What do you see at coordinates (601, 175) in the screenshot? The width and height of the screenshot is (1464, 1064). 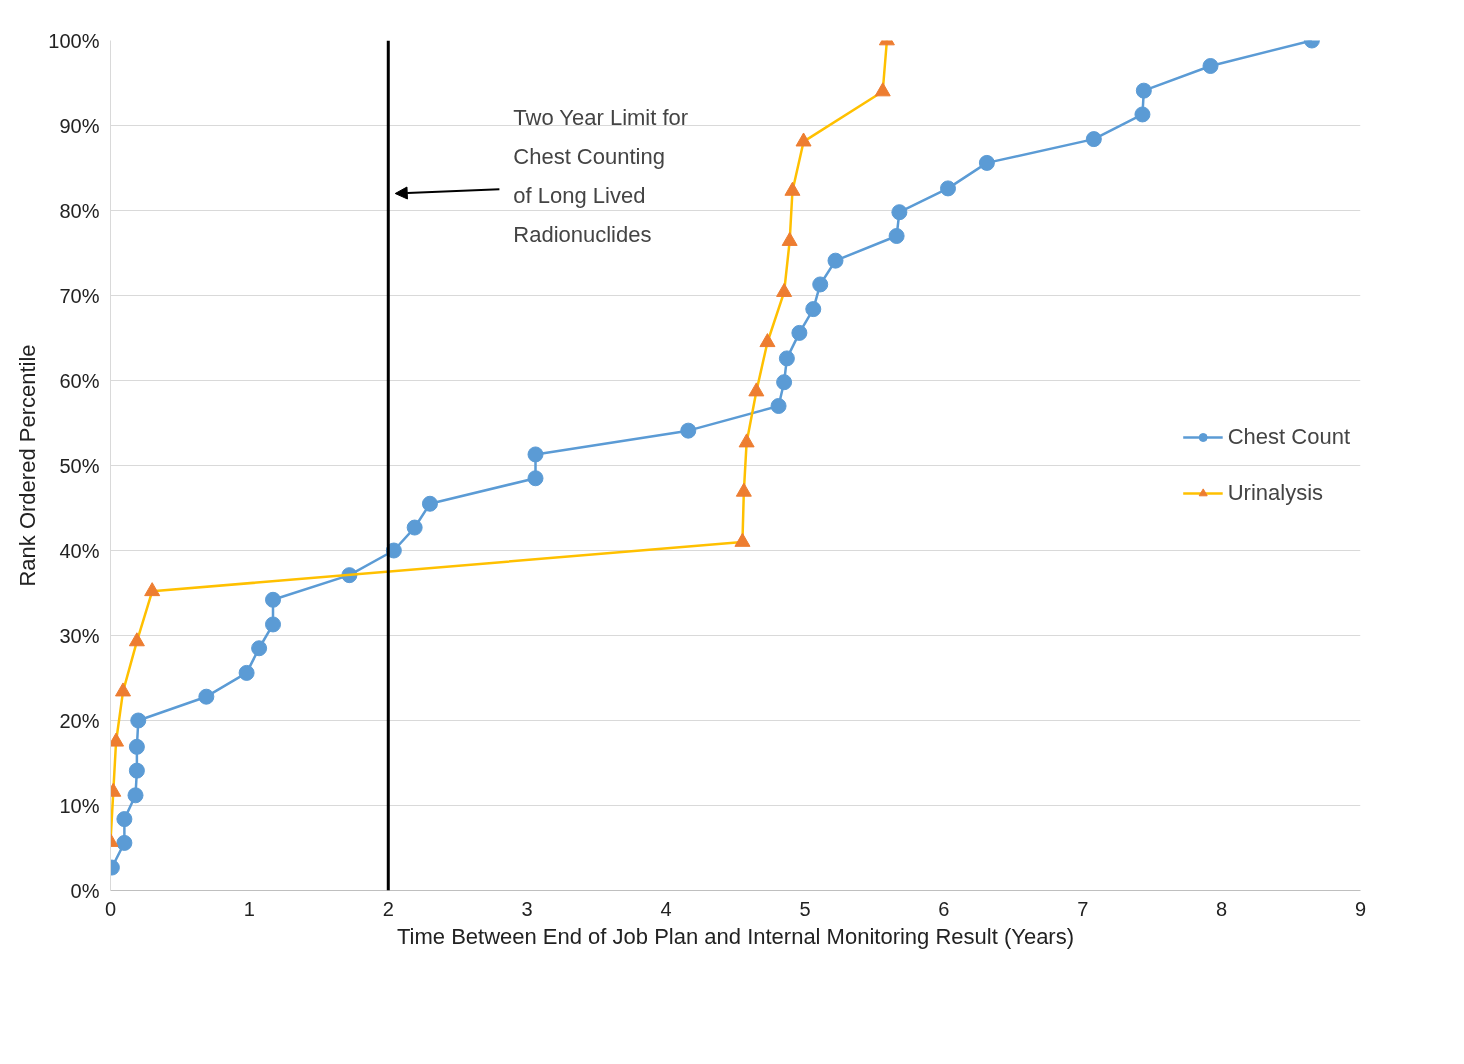 I see `annotation: Two Year Limit for Chest Counting of Long Lived Radionuclides` at bounding box center [601, 175].